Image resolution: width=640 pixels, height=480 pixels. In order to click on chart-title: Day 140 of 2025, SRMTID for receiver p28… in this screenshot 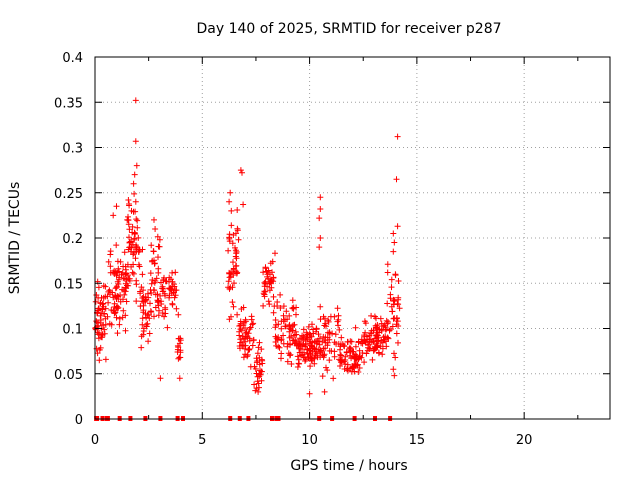, I will do `click(348, 29)`.